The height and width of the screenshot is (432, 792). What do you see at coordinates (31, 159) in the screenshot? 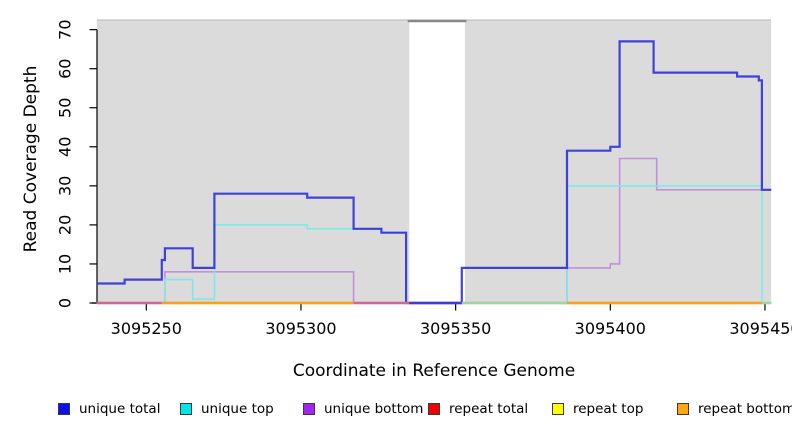
I see `y-axis-title: Read Coverage Depth` at bounding box center [31, 159].